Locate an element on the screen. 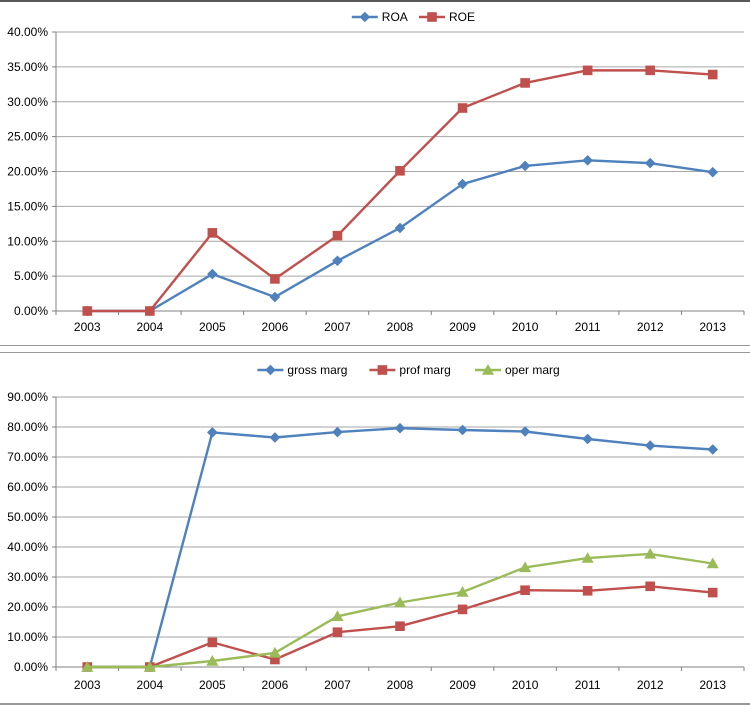 The height and width of the screenshot is (710, 750). legend-item-oper-marg: oper marg is located at coordinates (517, 370).